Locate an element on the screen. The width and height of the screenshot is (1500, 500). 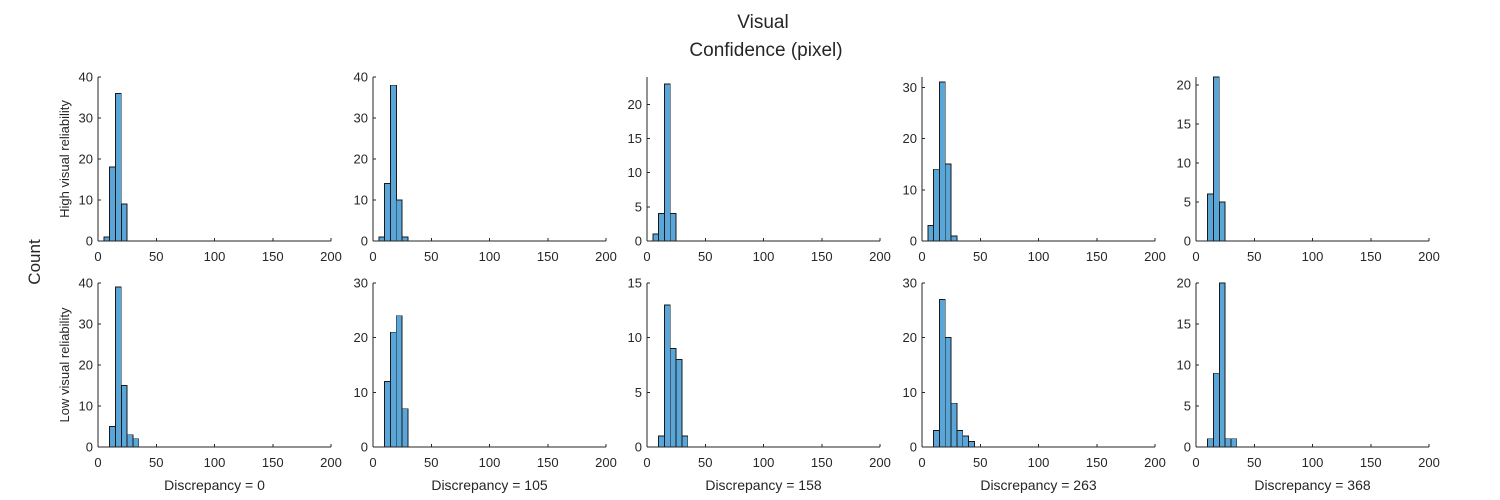
x-axis-label: Discrepancy = 105 is located at coordinates (489, 485).